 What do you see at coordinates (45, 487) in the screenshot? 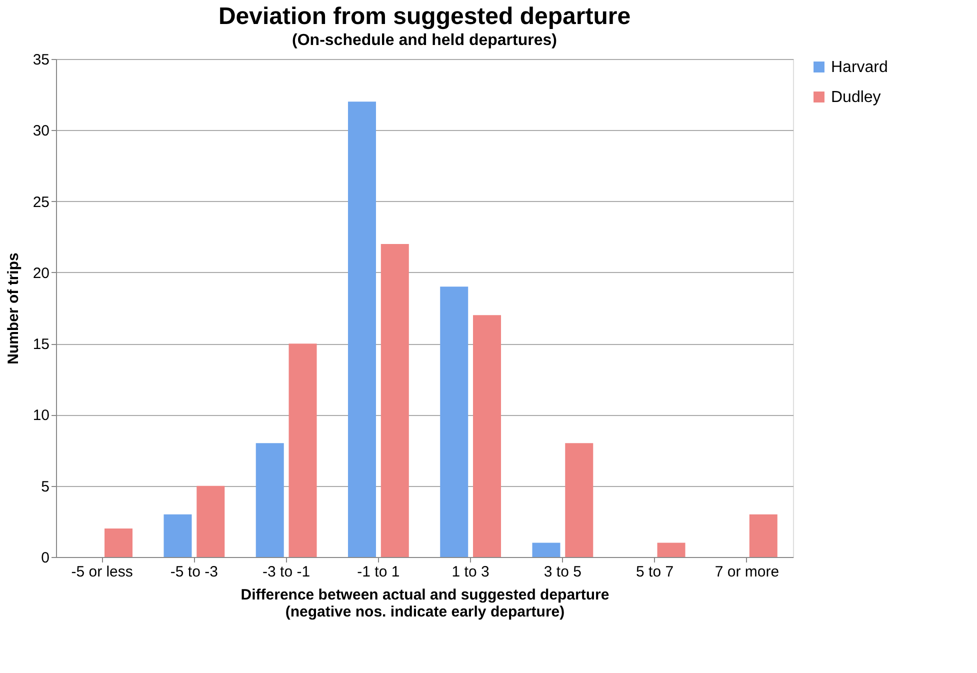
I see `y-tick-label: 5` at bounding box center [45, 487].